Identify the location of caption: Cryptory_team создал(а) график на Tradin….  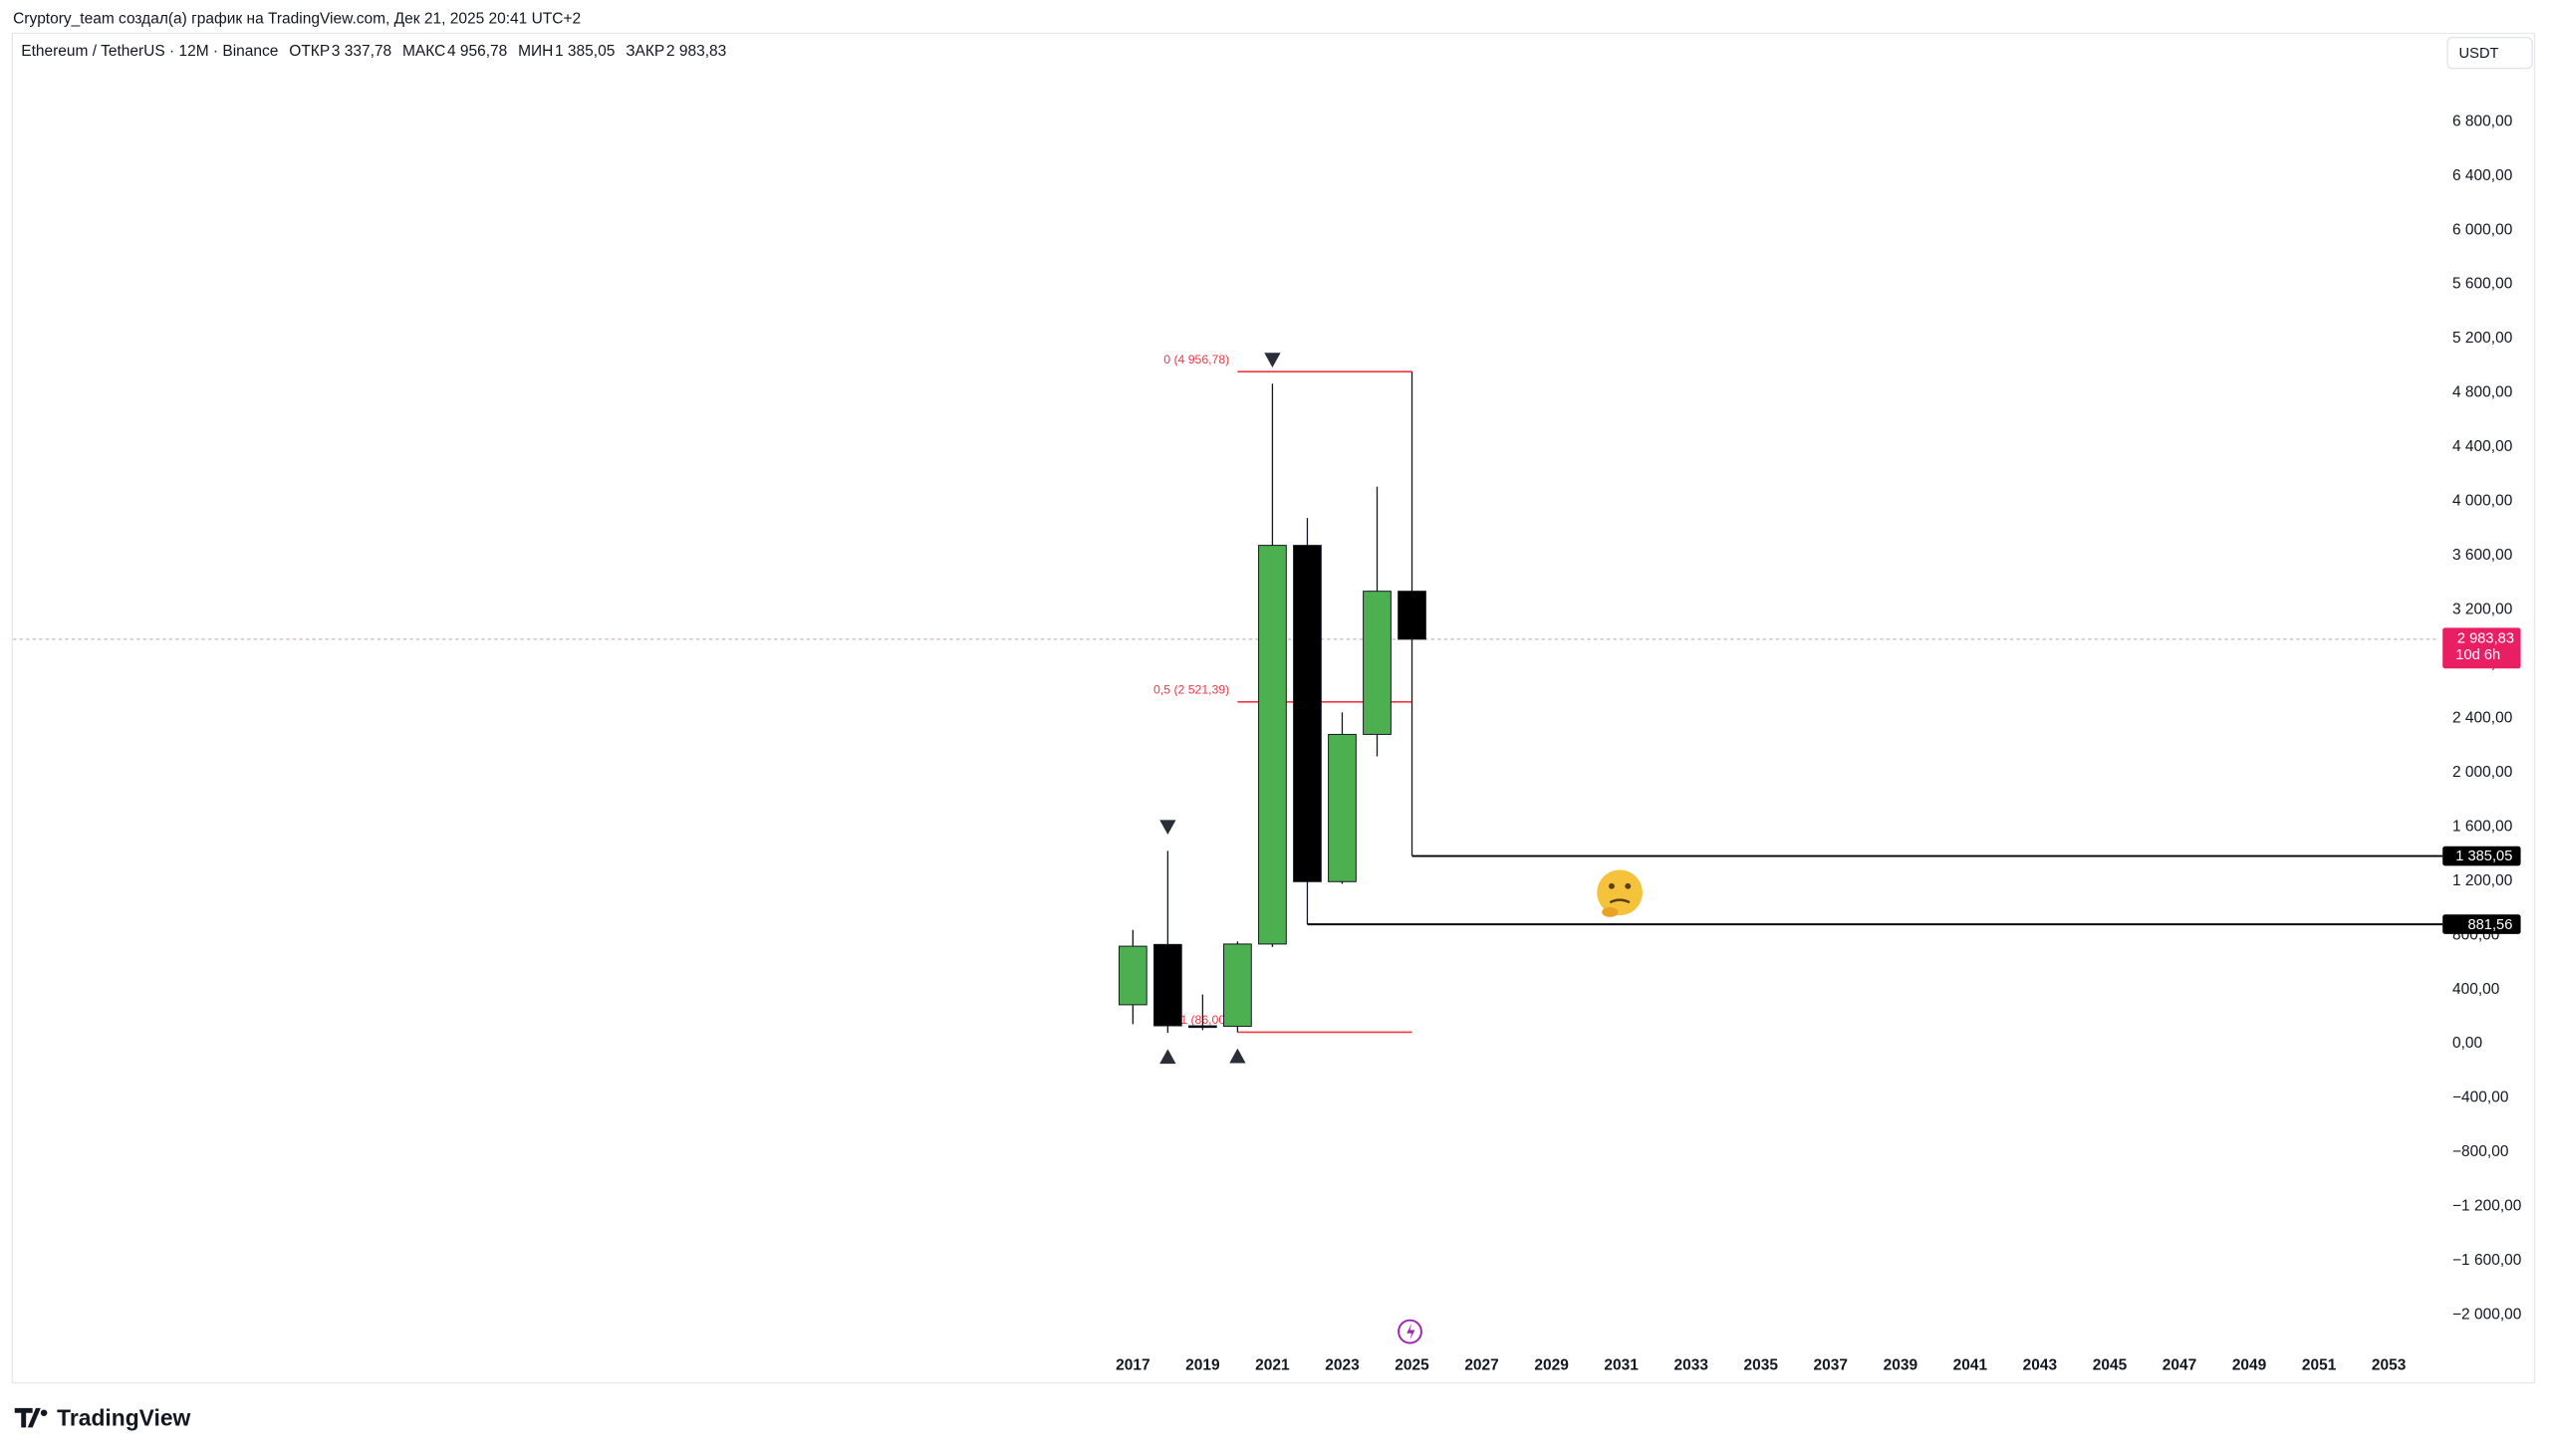
(297, 19).